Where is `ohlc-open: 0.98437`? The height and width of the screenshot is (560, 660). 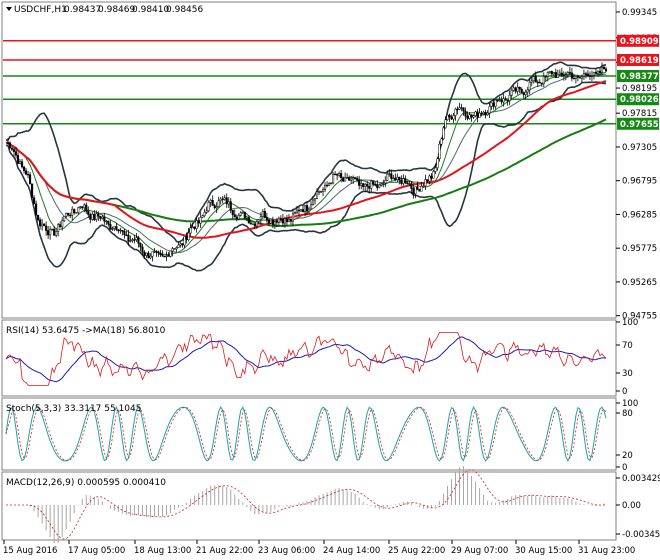
ohlc-open: 0.98437 is located at coordinates (82, 10).